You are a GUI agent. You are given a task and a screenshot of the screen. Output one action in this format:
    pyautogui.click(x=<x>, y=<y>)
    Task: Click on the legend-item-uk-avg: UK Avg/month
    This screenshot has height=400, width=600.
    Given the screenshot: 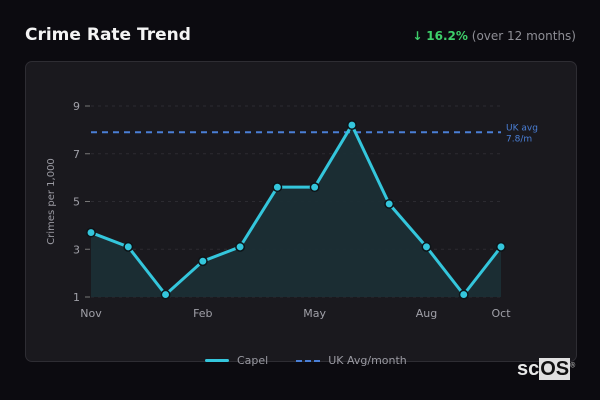 What is the action you would take?
    pyautogui.click(x=351, y=360)
    